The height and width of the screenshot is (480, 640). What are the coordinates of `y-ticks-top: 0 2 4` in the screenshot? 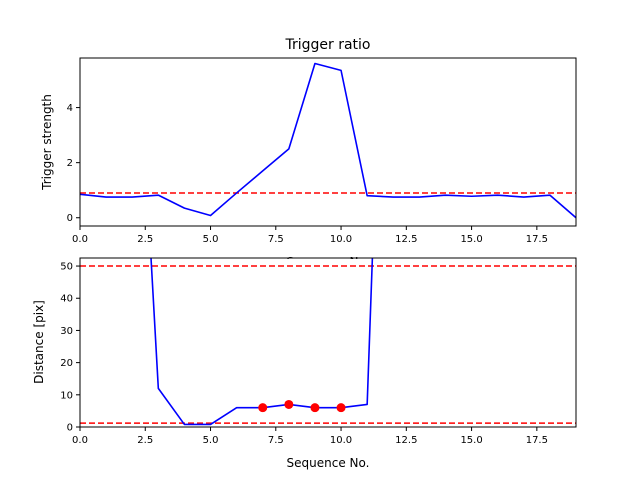 It's located at (73, 163).